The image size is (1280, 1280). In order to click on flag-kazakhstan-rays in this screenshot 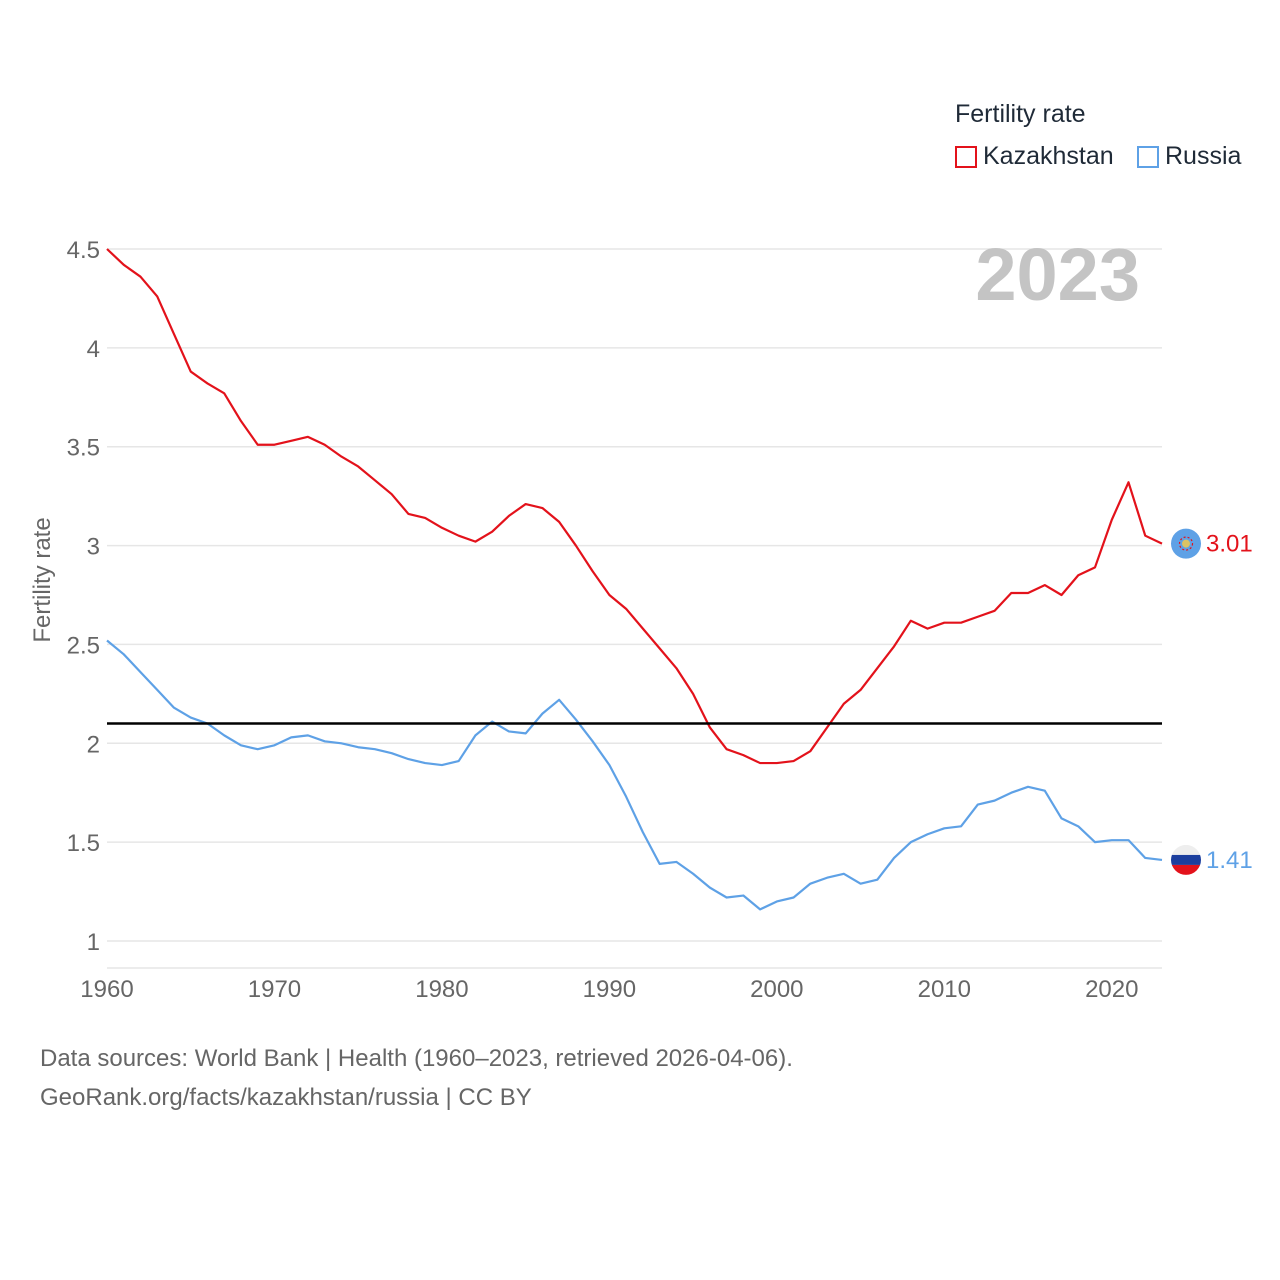, I will do `click(1186, 543)`.